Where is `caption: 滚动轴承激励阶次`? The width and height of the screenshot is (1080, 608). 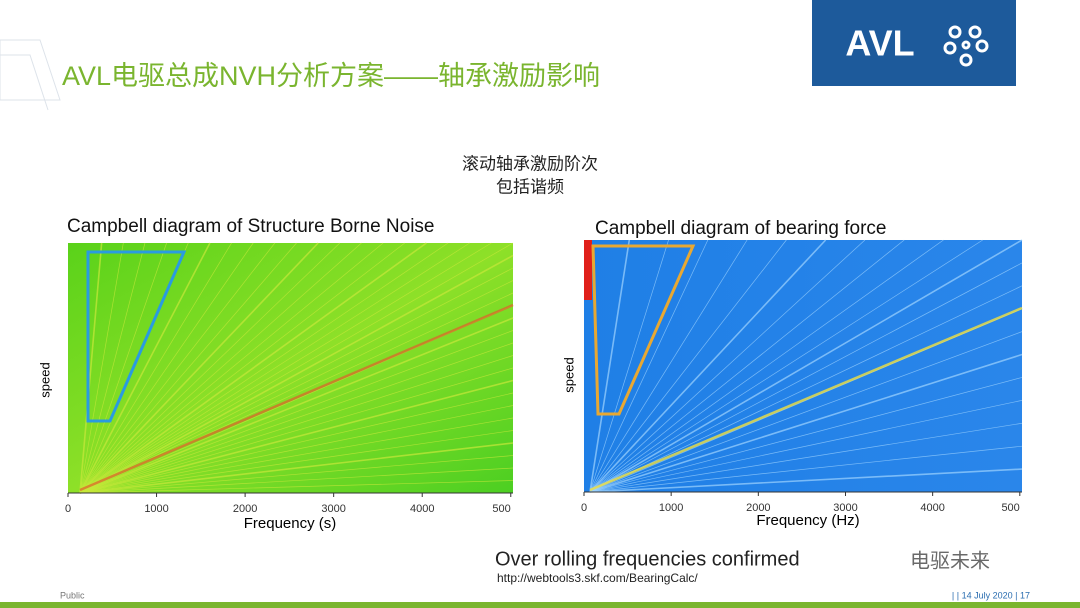 caption: 滚动轴承激励阶次 is located at coordinates (530, 163).